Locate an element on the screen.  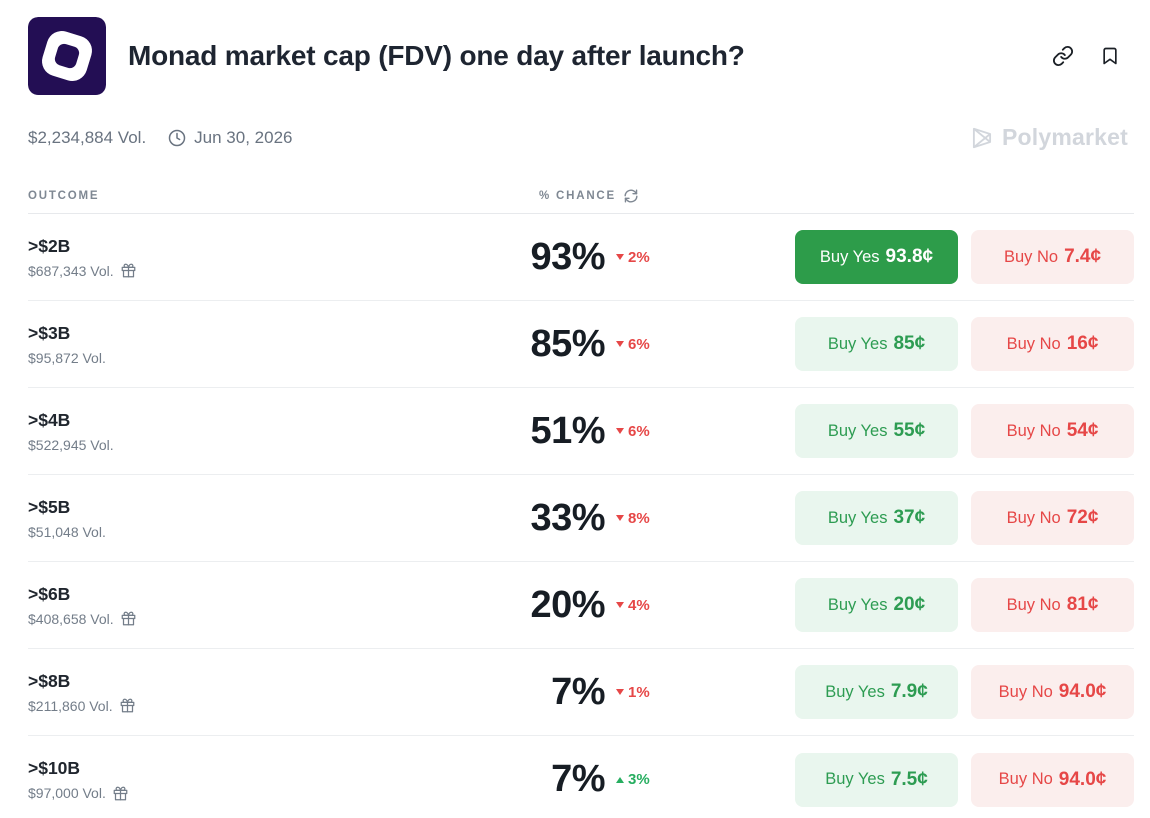
table-header: OUTCOME % CHANCE is located at coordinates (581, 201).